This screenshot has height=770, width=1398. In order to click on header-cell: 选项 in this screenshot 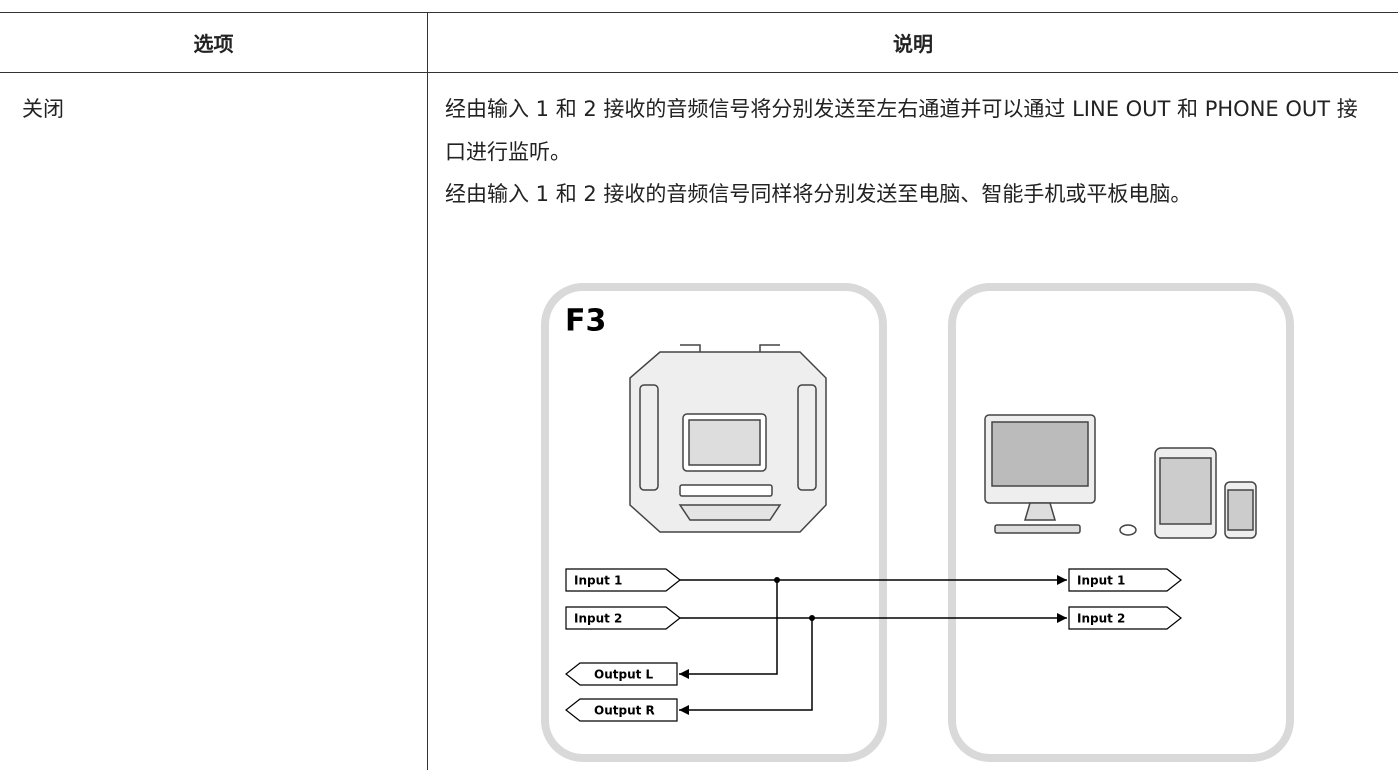, I will do `click(213, 44)`.